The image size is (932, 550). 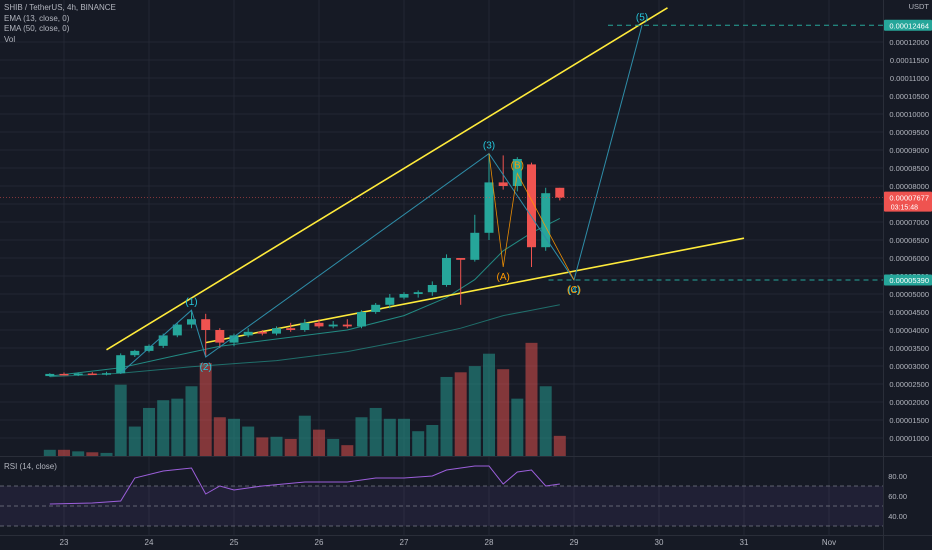 I want to click on last-price-badge: 0.00007677, so click(x=909, y=198).